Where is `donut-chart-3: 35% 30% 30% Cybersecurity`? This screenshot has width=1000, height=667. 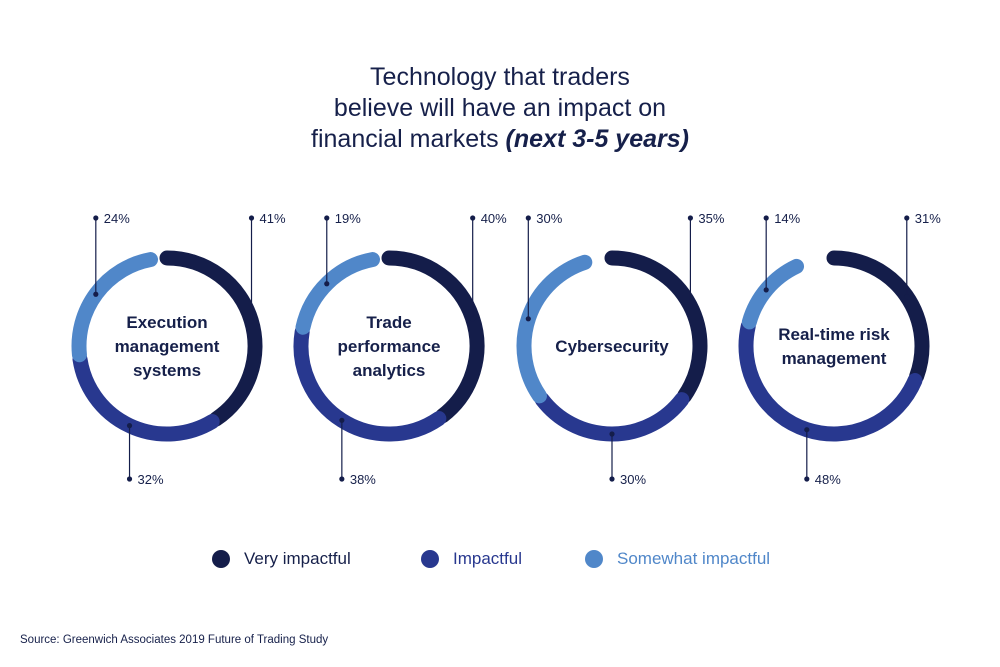
donut-chart-3: 35% 30% 30% Cybersecurity is located at coordinates (620, 349).